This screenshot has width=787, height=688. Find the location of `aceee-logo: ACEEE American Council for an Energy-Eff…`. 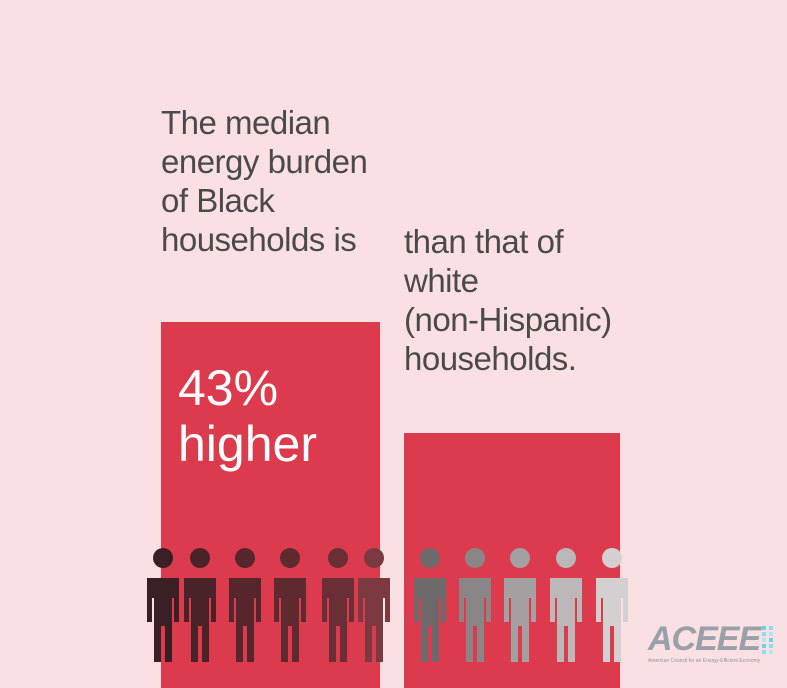

aceee-logo: ACEEE American Council for an Energy-Eff… is located at coordinates (713, 645).